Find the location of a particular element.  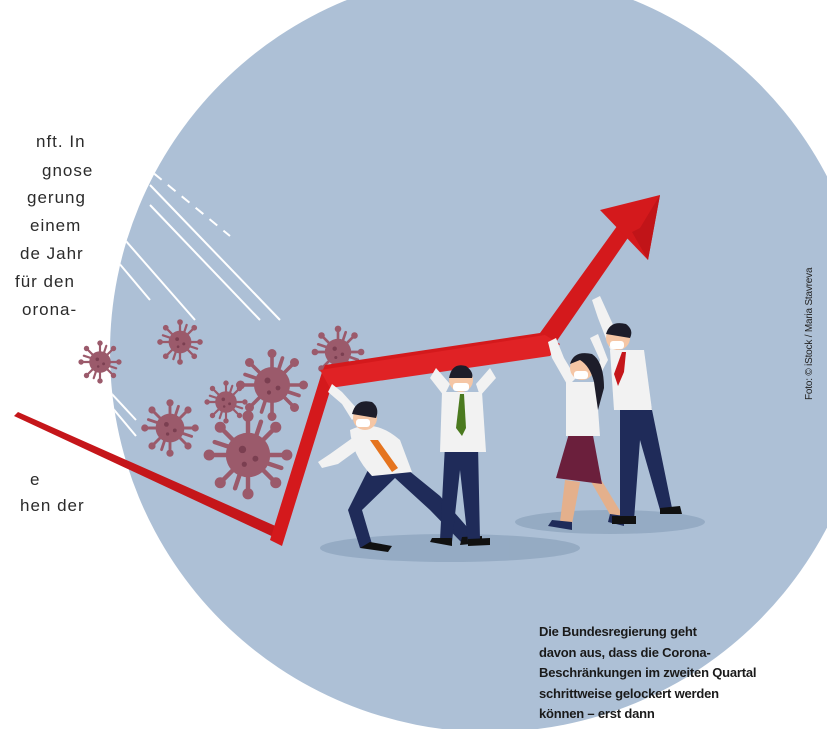

body-line: orona- is located at coordinates (50, 309).